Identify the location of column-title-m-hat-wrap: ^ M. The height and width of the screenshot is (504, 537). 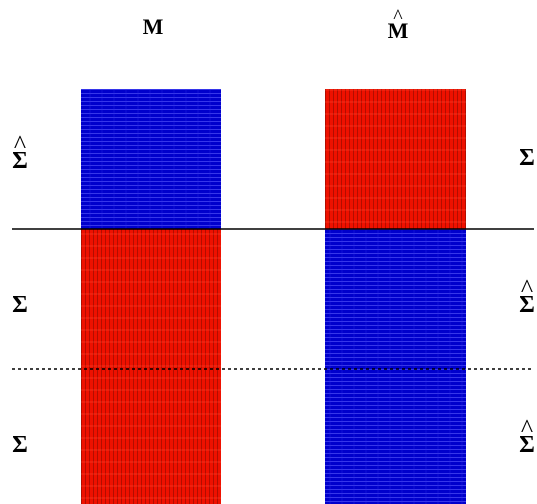
(398, 25).